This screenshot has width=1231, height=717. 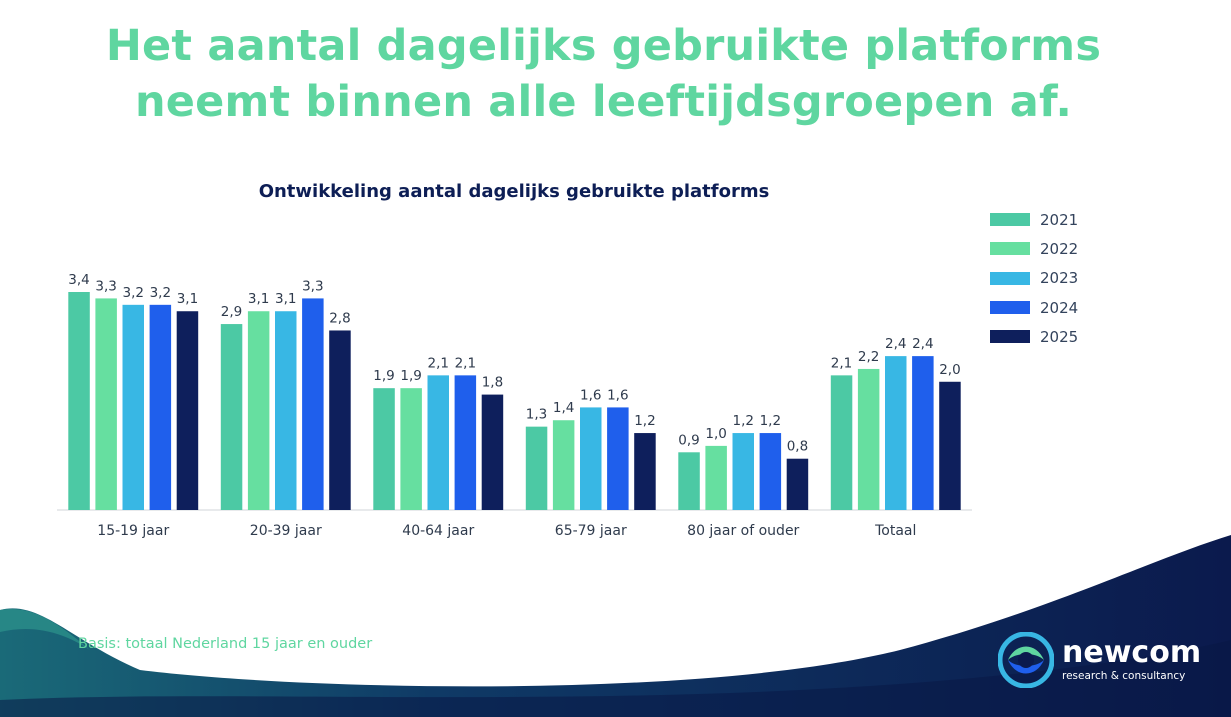 What do you see at coordinates (895, 531) in the screenshot?
I see `x-tick-label-5: Totaal` at bounding box center [895, 531].